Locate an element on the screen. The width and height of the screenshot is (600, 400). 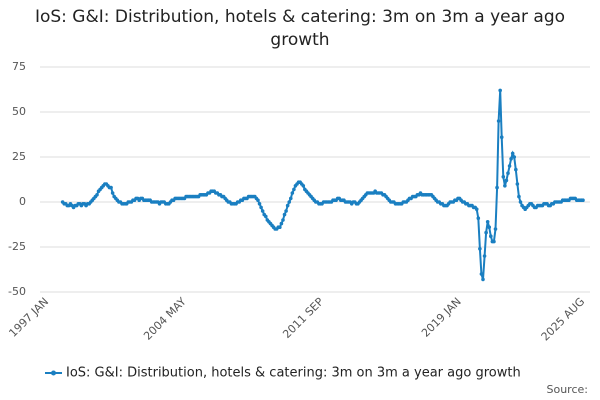
x-tick-label: 2025 AUG is located at coordinates (563, 319).